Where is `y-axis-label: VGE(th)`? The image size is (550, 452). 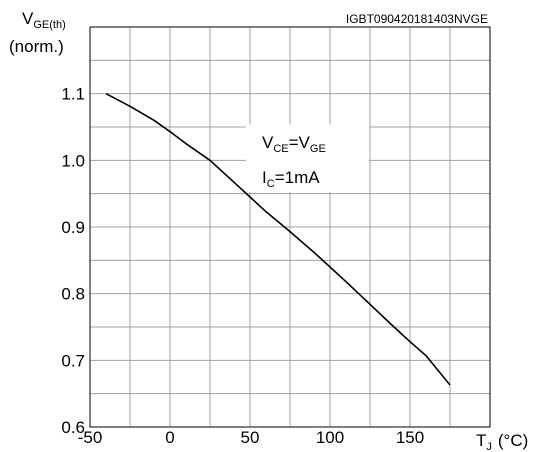
y-axis-label: VGE(th) is located at coordinates (44, 20).